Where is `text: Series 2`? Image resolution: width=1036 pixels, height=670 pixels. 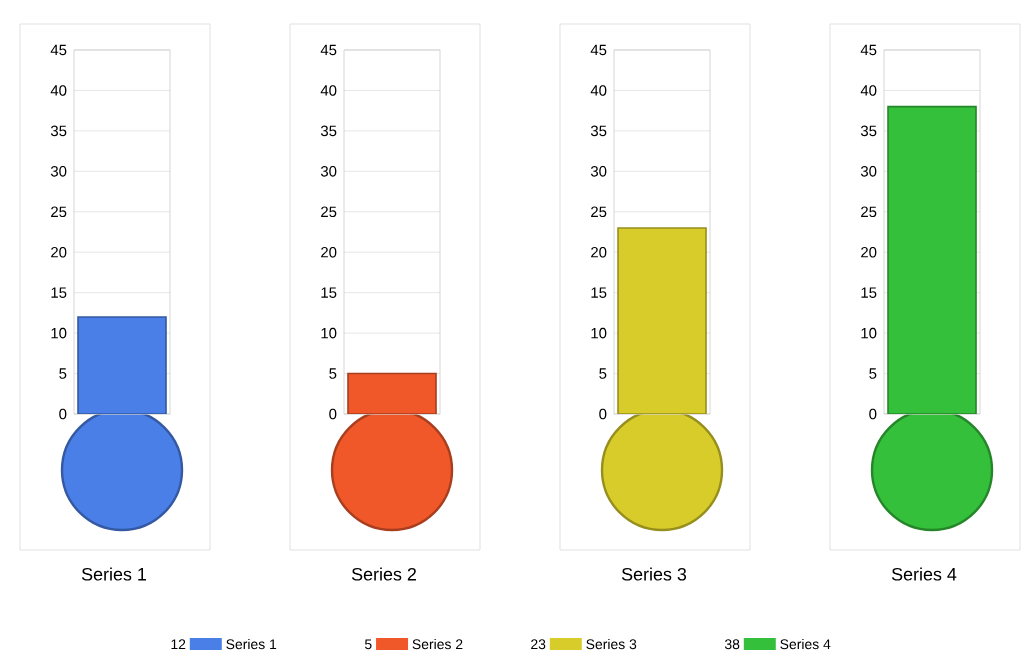
text: Series 2 is located at coordinates (383, 574).